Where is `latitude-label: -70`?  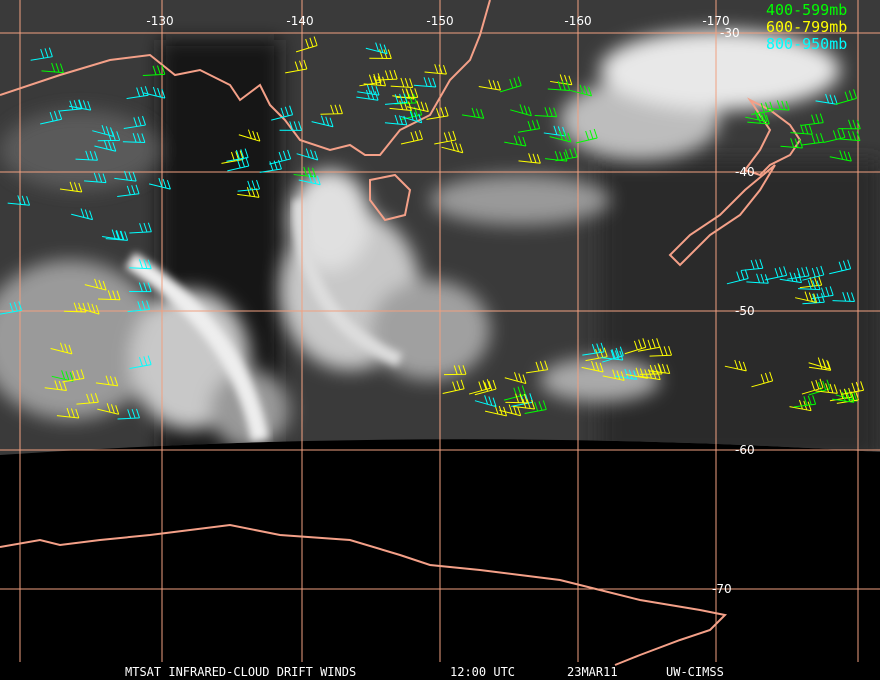
latitude-label: -70 is located at coordinates (722, 589).